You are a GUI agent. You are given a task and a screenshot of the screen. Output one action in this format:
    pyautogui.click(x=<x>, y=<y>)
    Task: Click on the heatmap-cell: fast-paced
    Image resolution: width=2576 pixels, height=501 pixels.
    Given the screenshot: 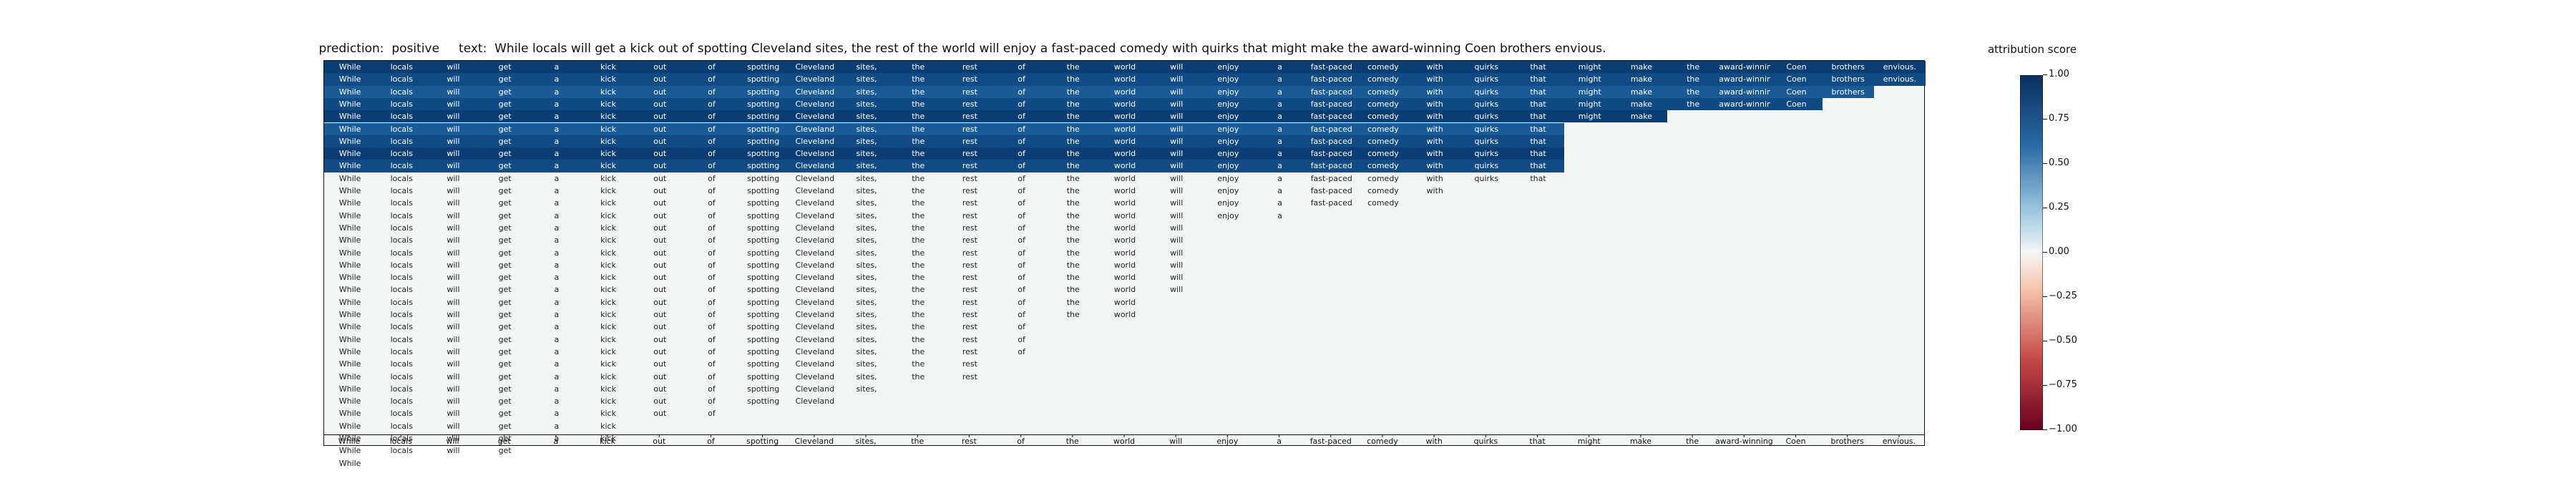 What is the action you would take?
    pyautogui.click(x=1331, y=178)
    